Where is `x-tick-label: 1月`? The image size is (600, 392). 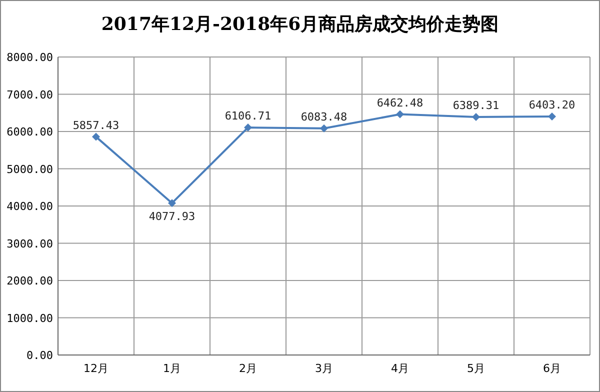
x-tick-label: 1月 is located at coordinates (172, 368).